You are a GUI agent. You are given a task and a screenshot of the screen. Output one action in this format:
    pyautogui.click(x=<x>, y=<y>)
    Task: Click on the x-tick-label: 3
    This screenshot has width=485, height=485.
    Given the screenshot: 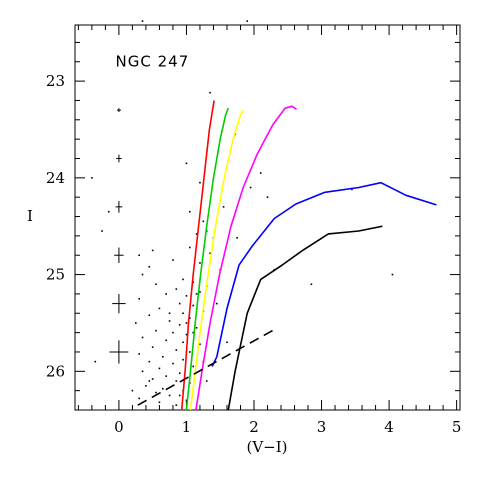 What is the action you would take?
    pyautogui.click(x=322, y=427)
    